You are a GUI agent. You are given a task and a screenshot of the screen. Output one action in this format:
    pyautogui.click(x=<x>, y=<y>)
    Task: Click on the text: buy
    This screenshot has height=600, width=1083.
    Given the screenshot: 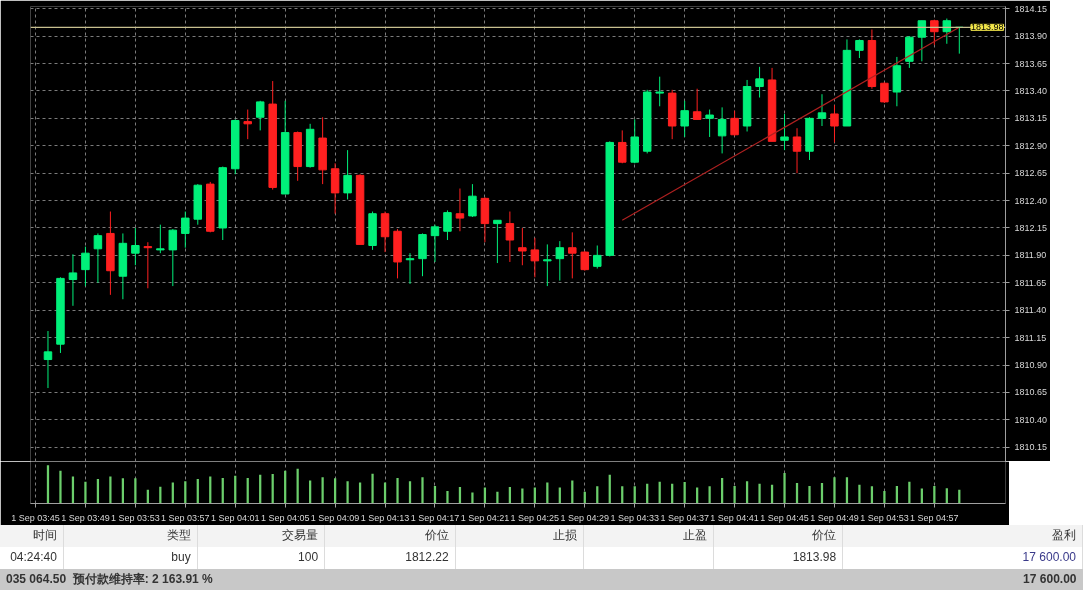 What is the action you would take?
    pyautogui.click(x=130, y=558)
    